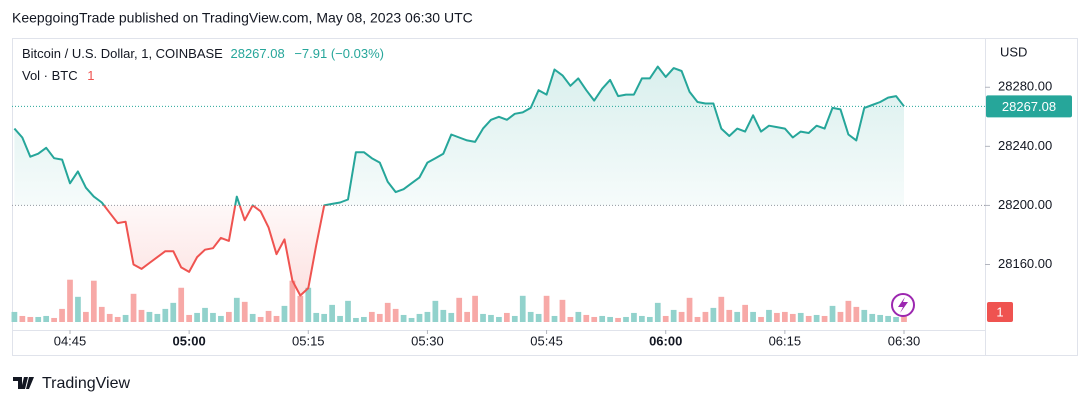 The width and height of the screenshot is (1090, 407). What do you see at coordinates (86, 383) in the screenshot?
I see `brand-name: TradingView` at bounding box center [86, 383].